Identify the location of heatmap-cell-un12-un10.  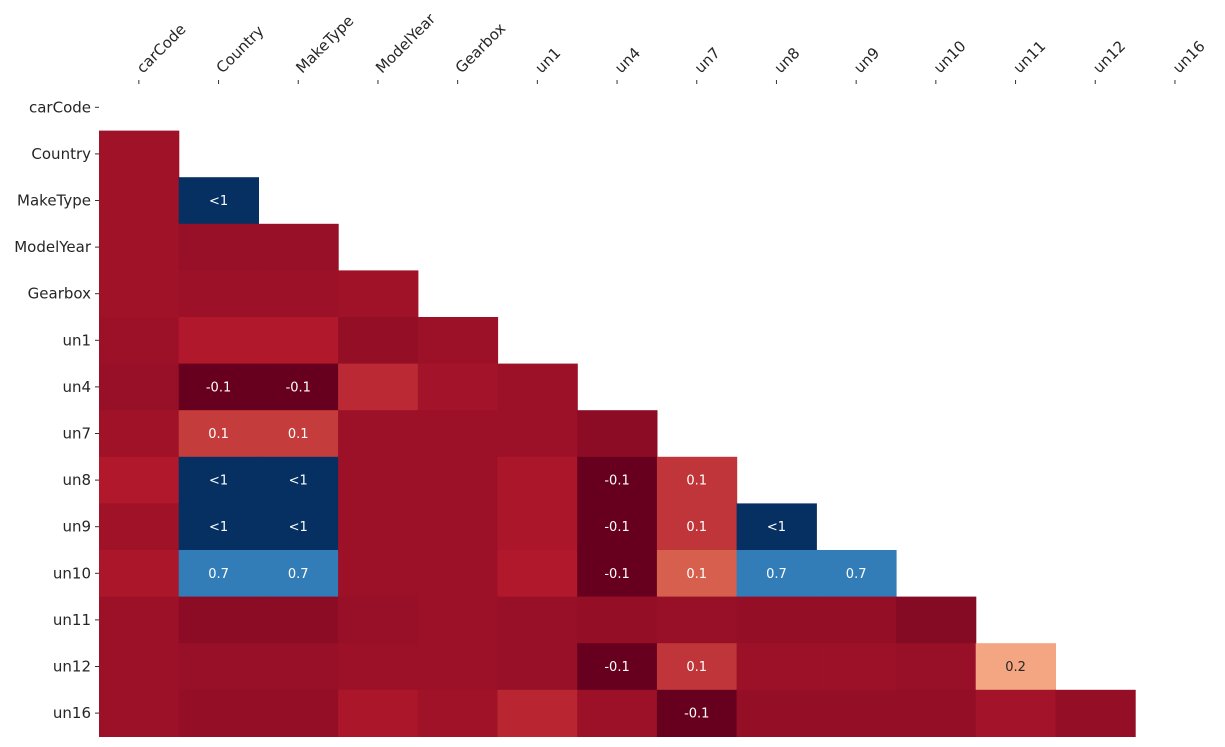
(936, 667).